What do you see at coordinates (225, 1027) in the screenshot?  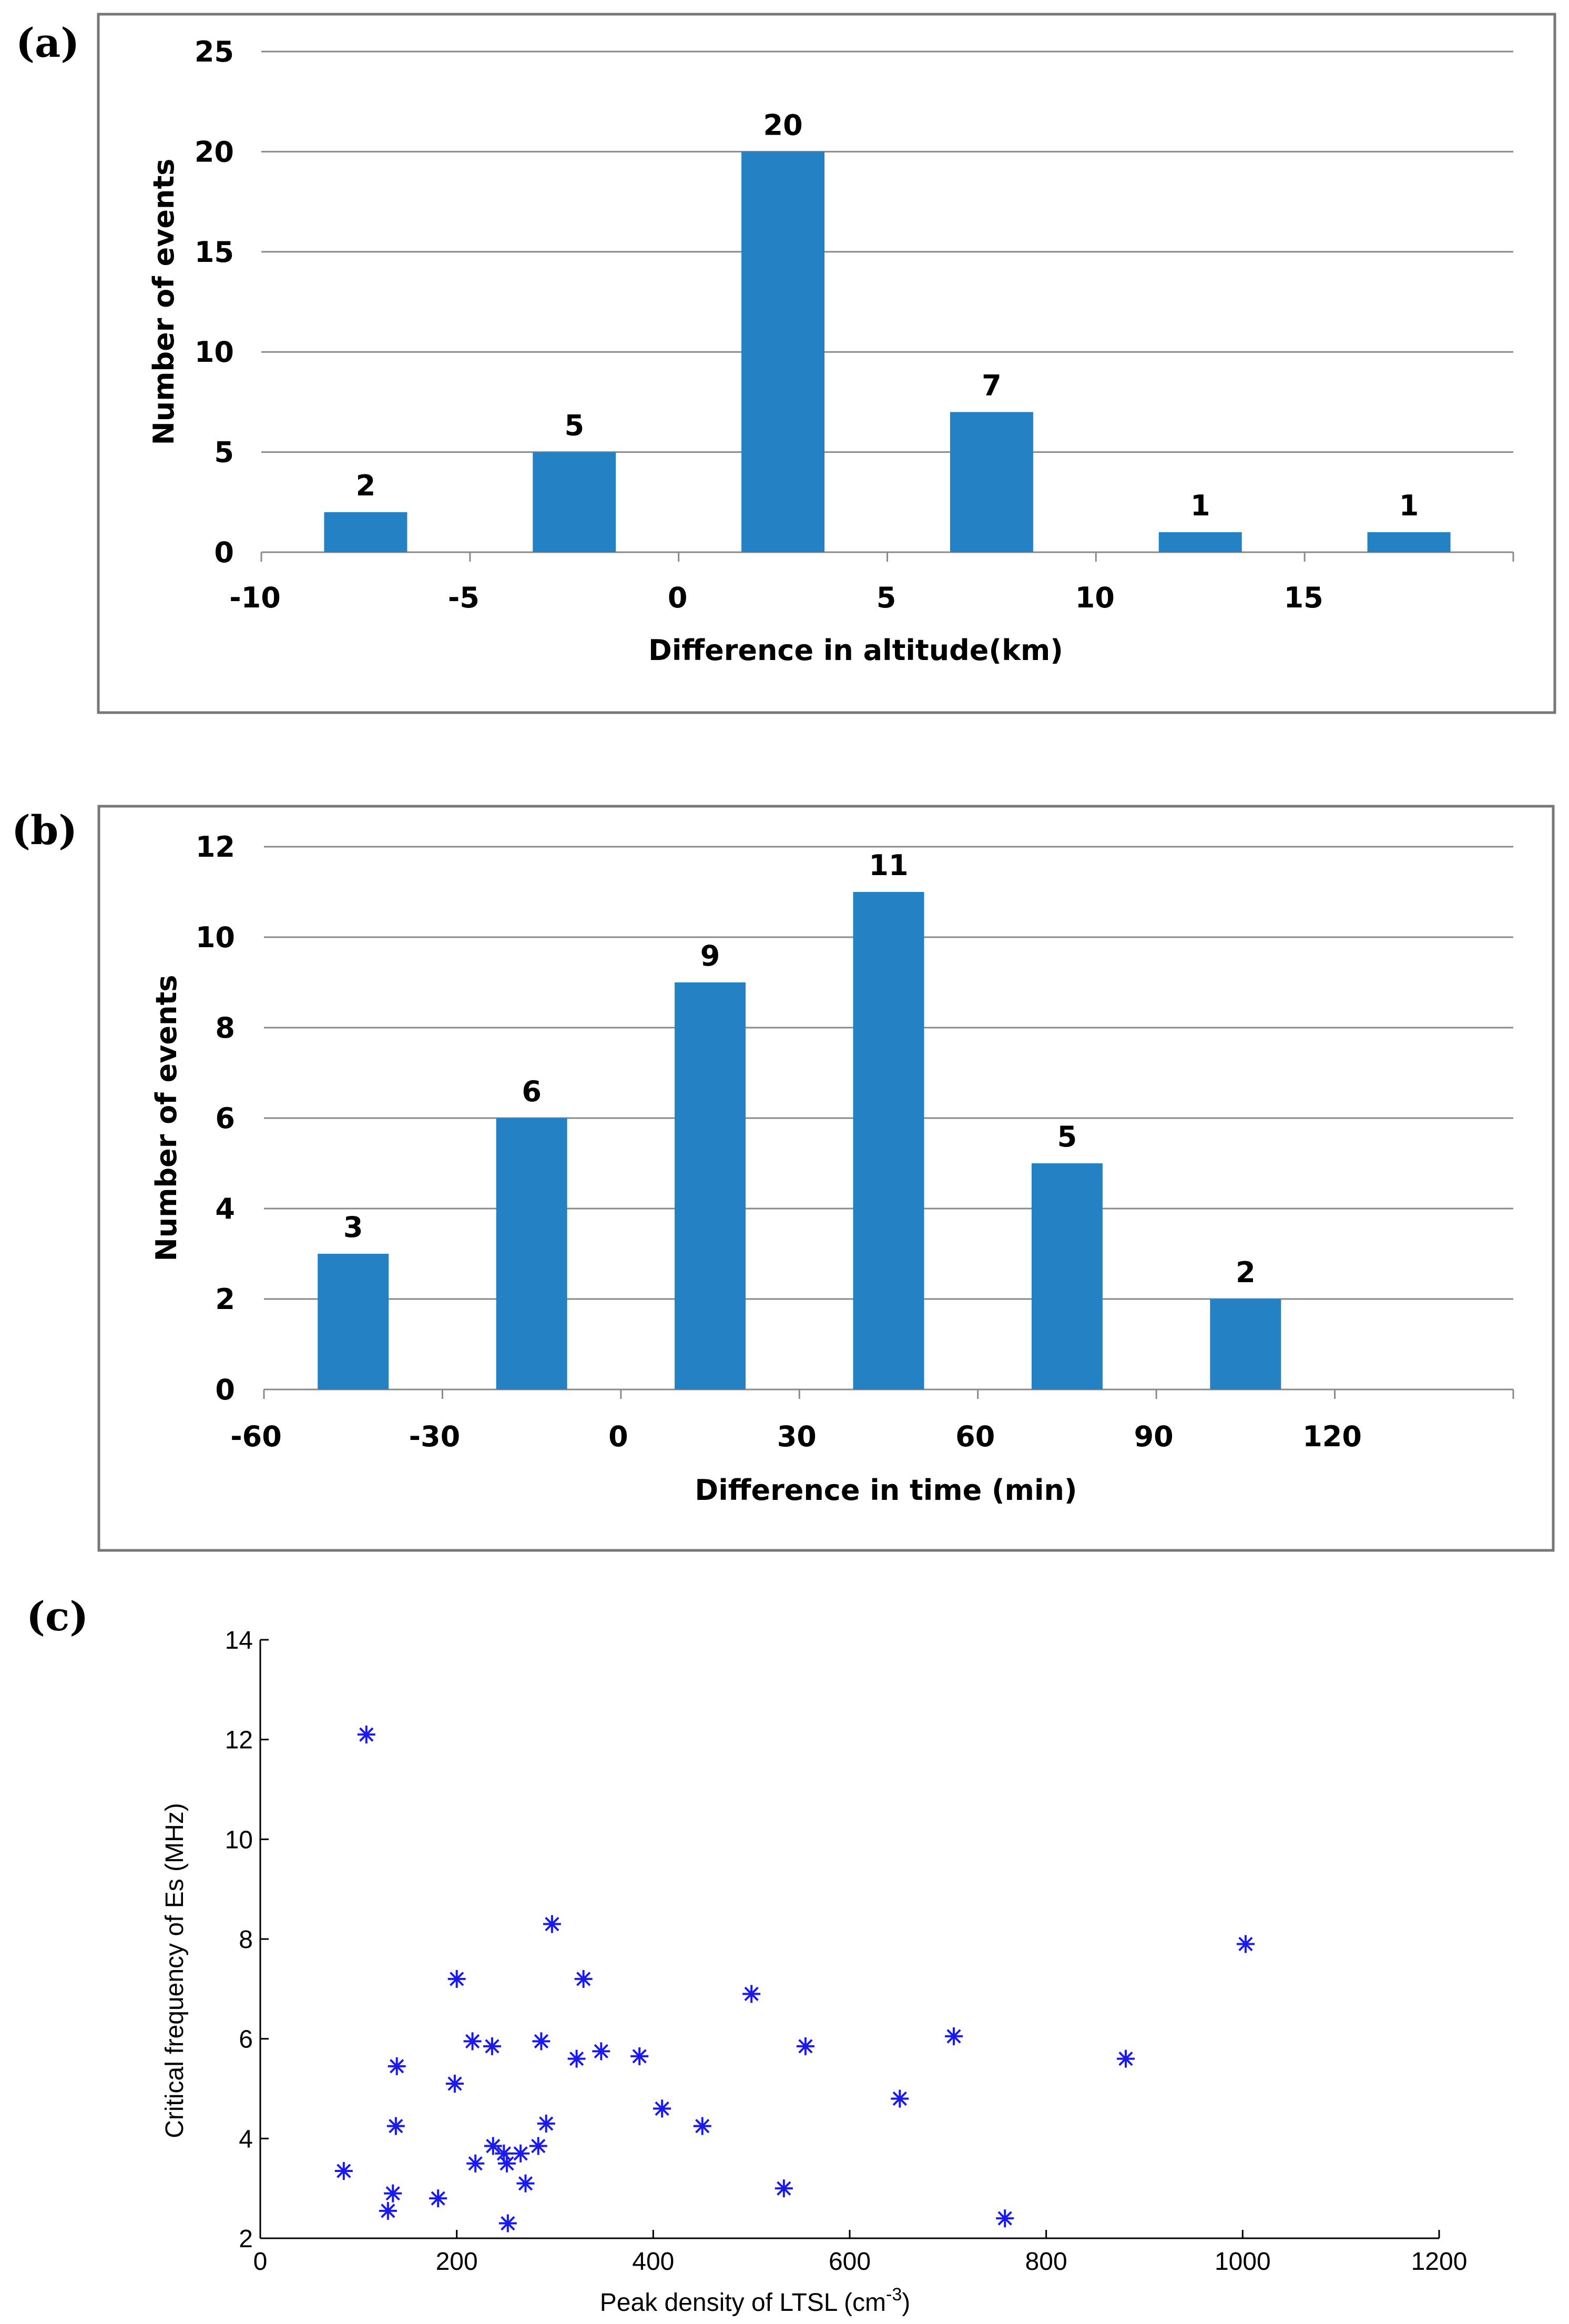 I see `y-tick-label: 8` at bounding box center [225, 1027].